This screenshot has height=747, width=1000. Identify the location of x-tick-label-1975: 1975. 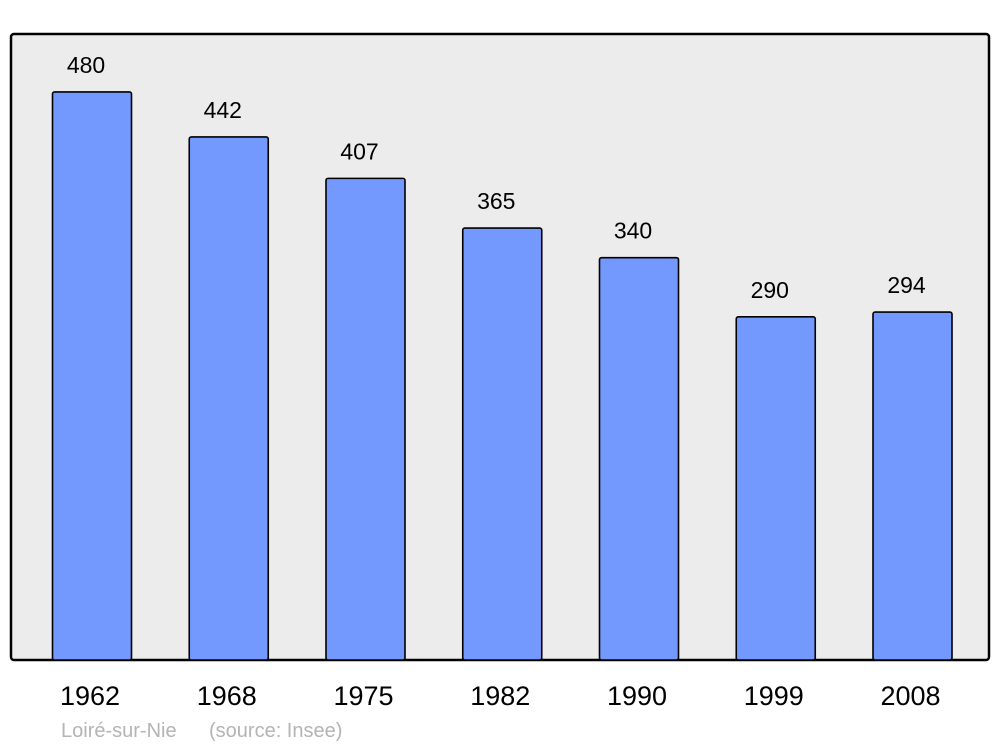
(363, 696).